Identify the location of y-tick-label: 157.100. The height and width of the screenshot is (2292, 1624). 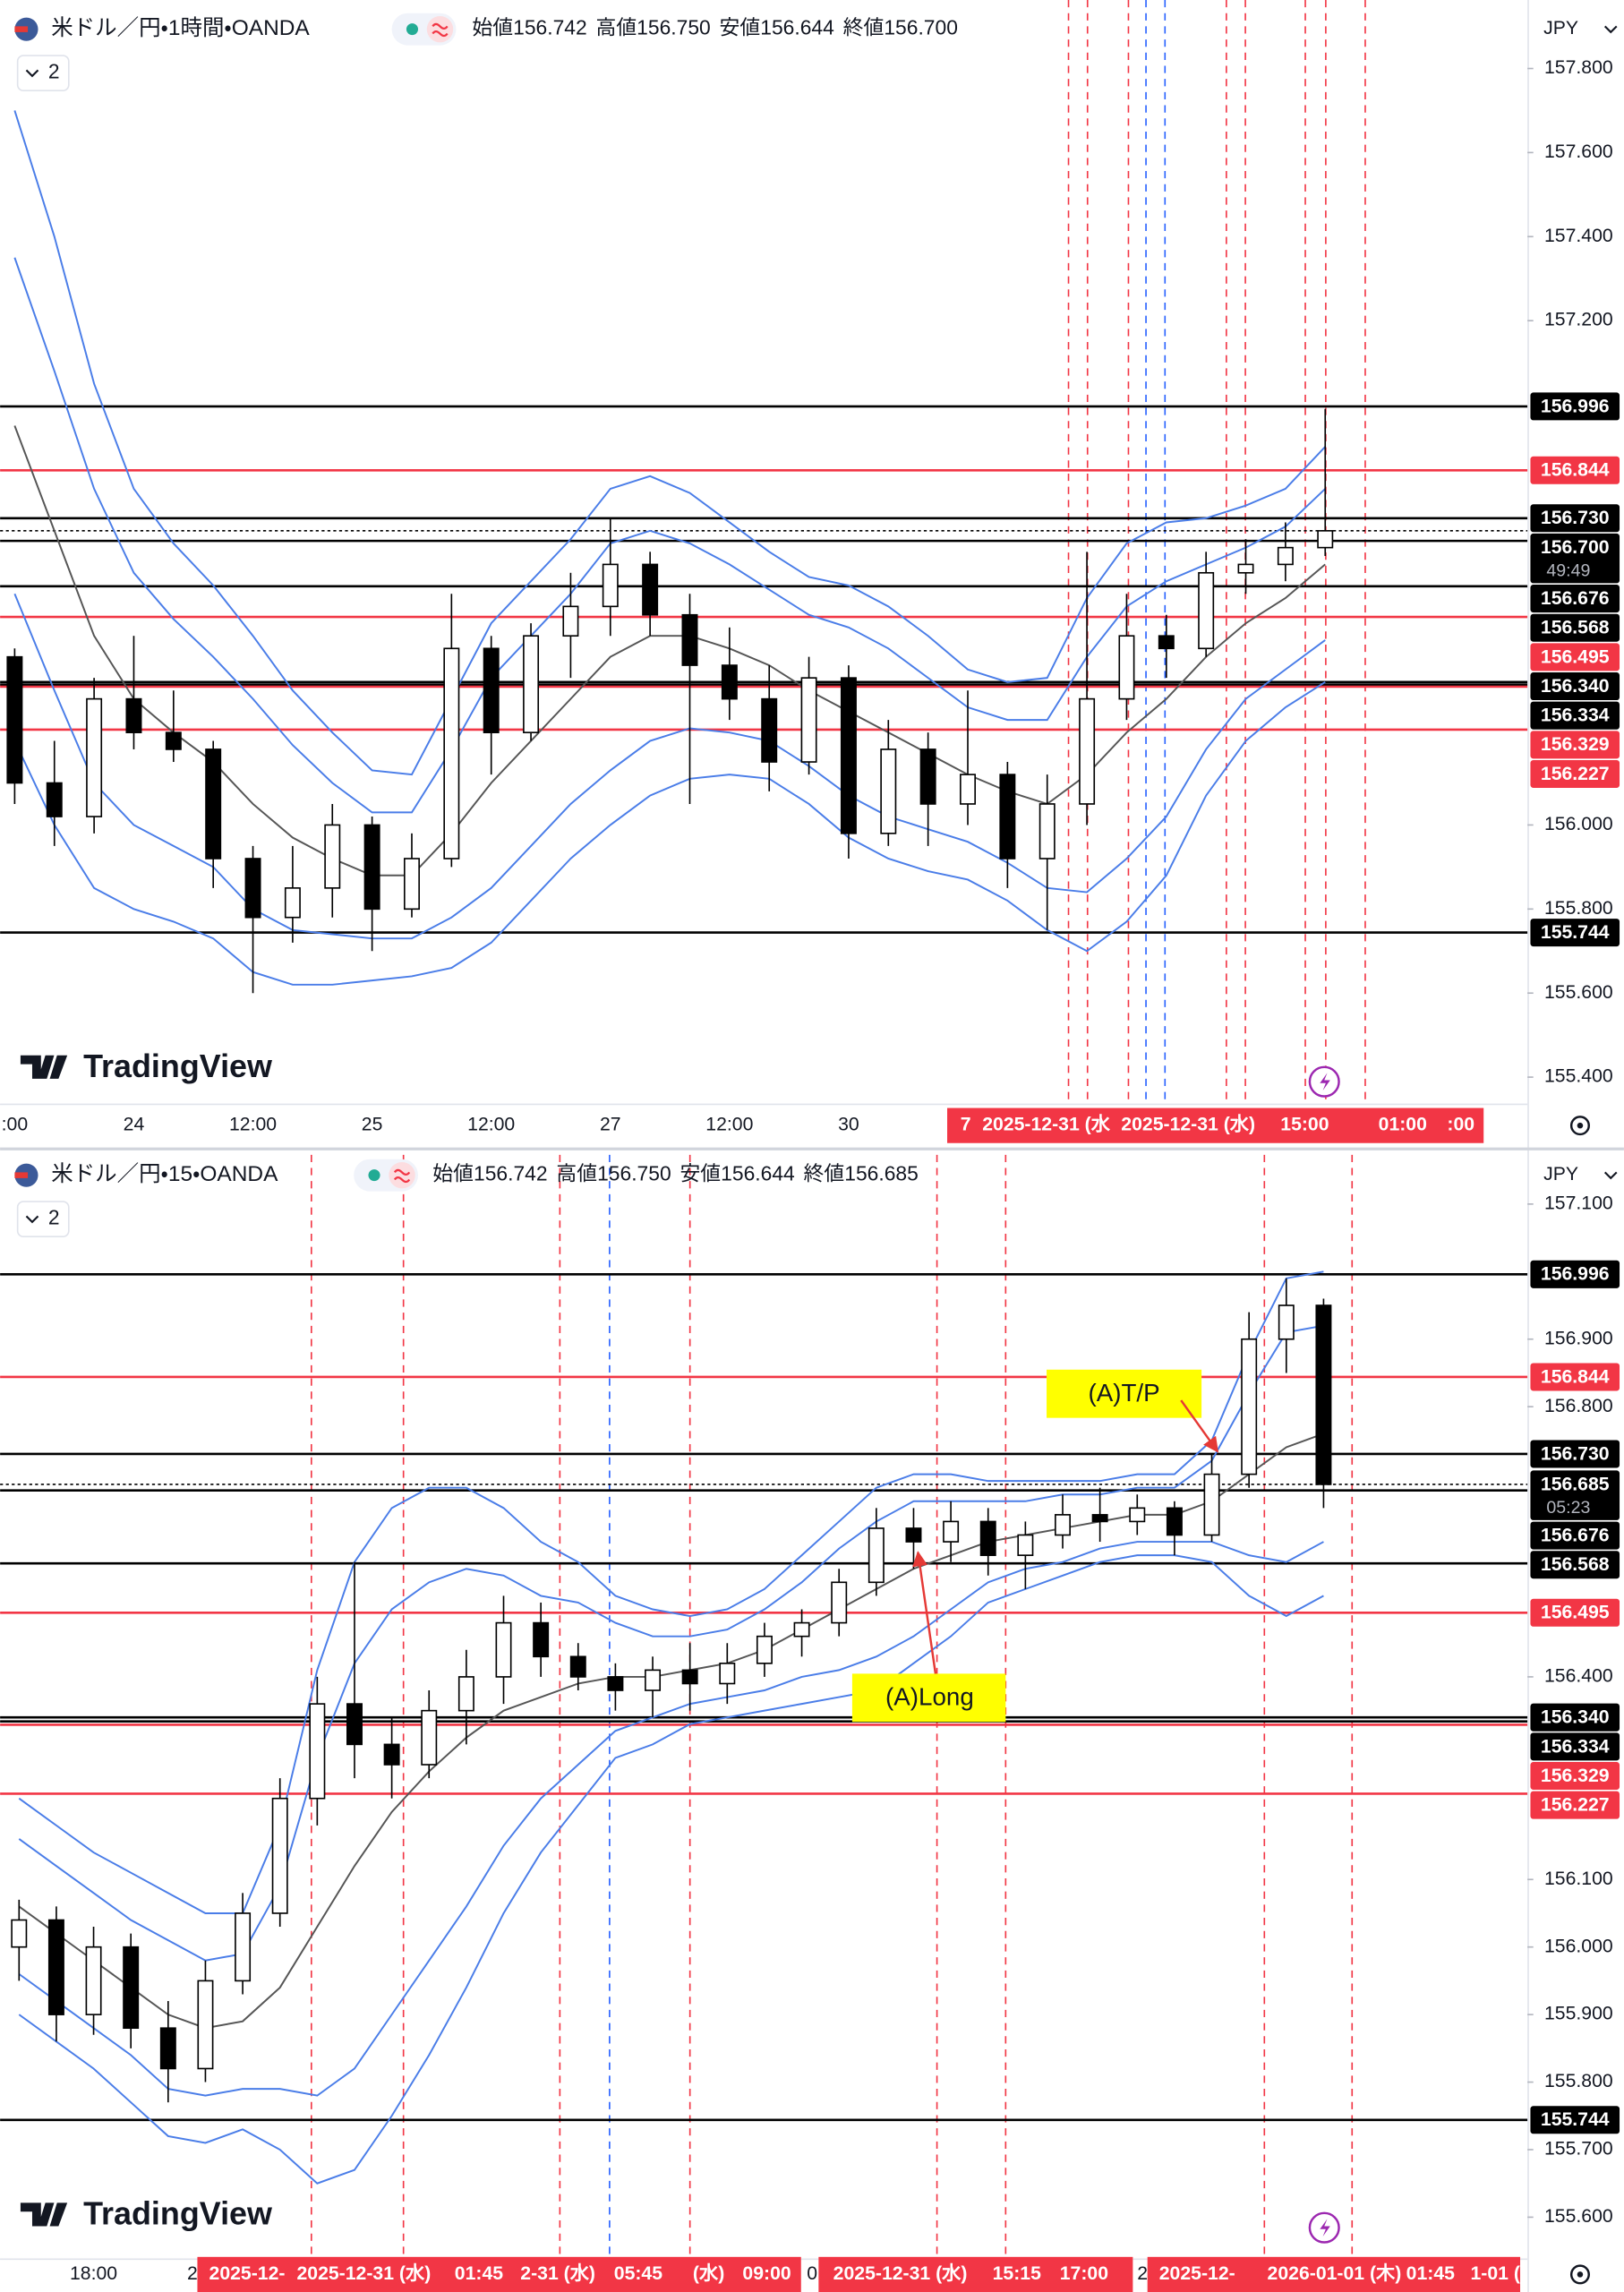
(1578, 1203).